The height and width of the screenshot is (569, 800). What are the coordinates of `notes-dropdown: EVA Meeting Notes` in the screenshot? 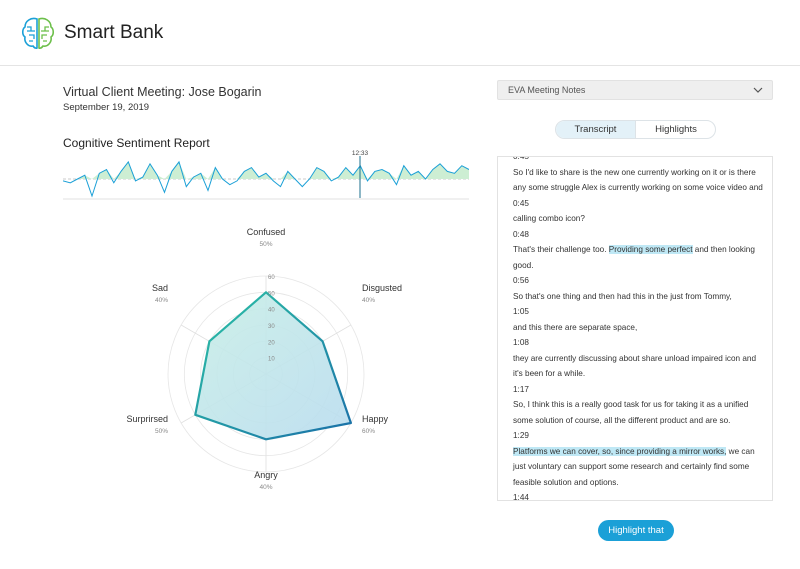 It's located at (635, 90).